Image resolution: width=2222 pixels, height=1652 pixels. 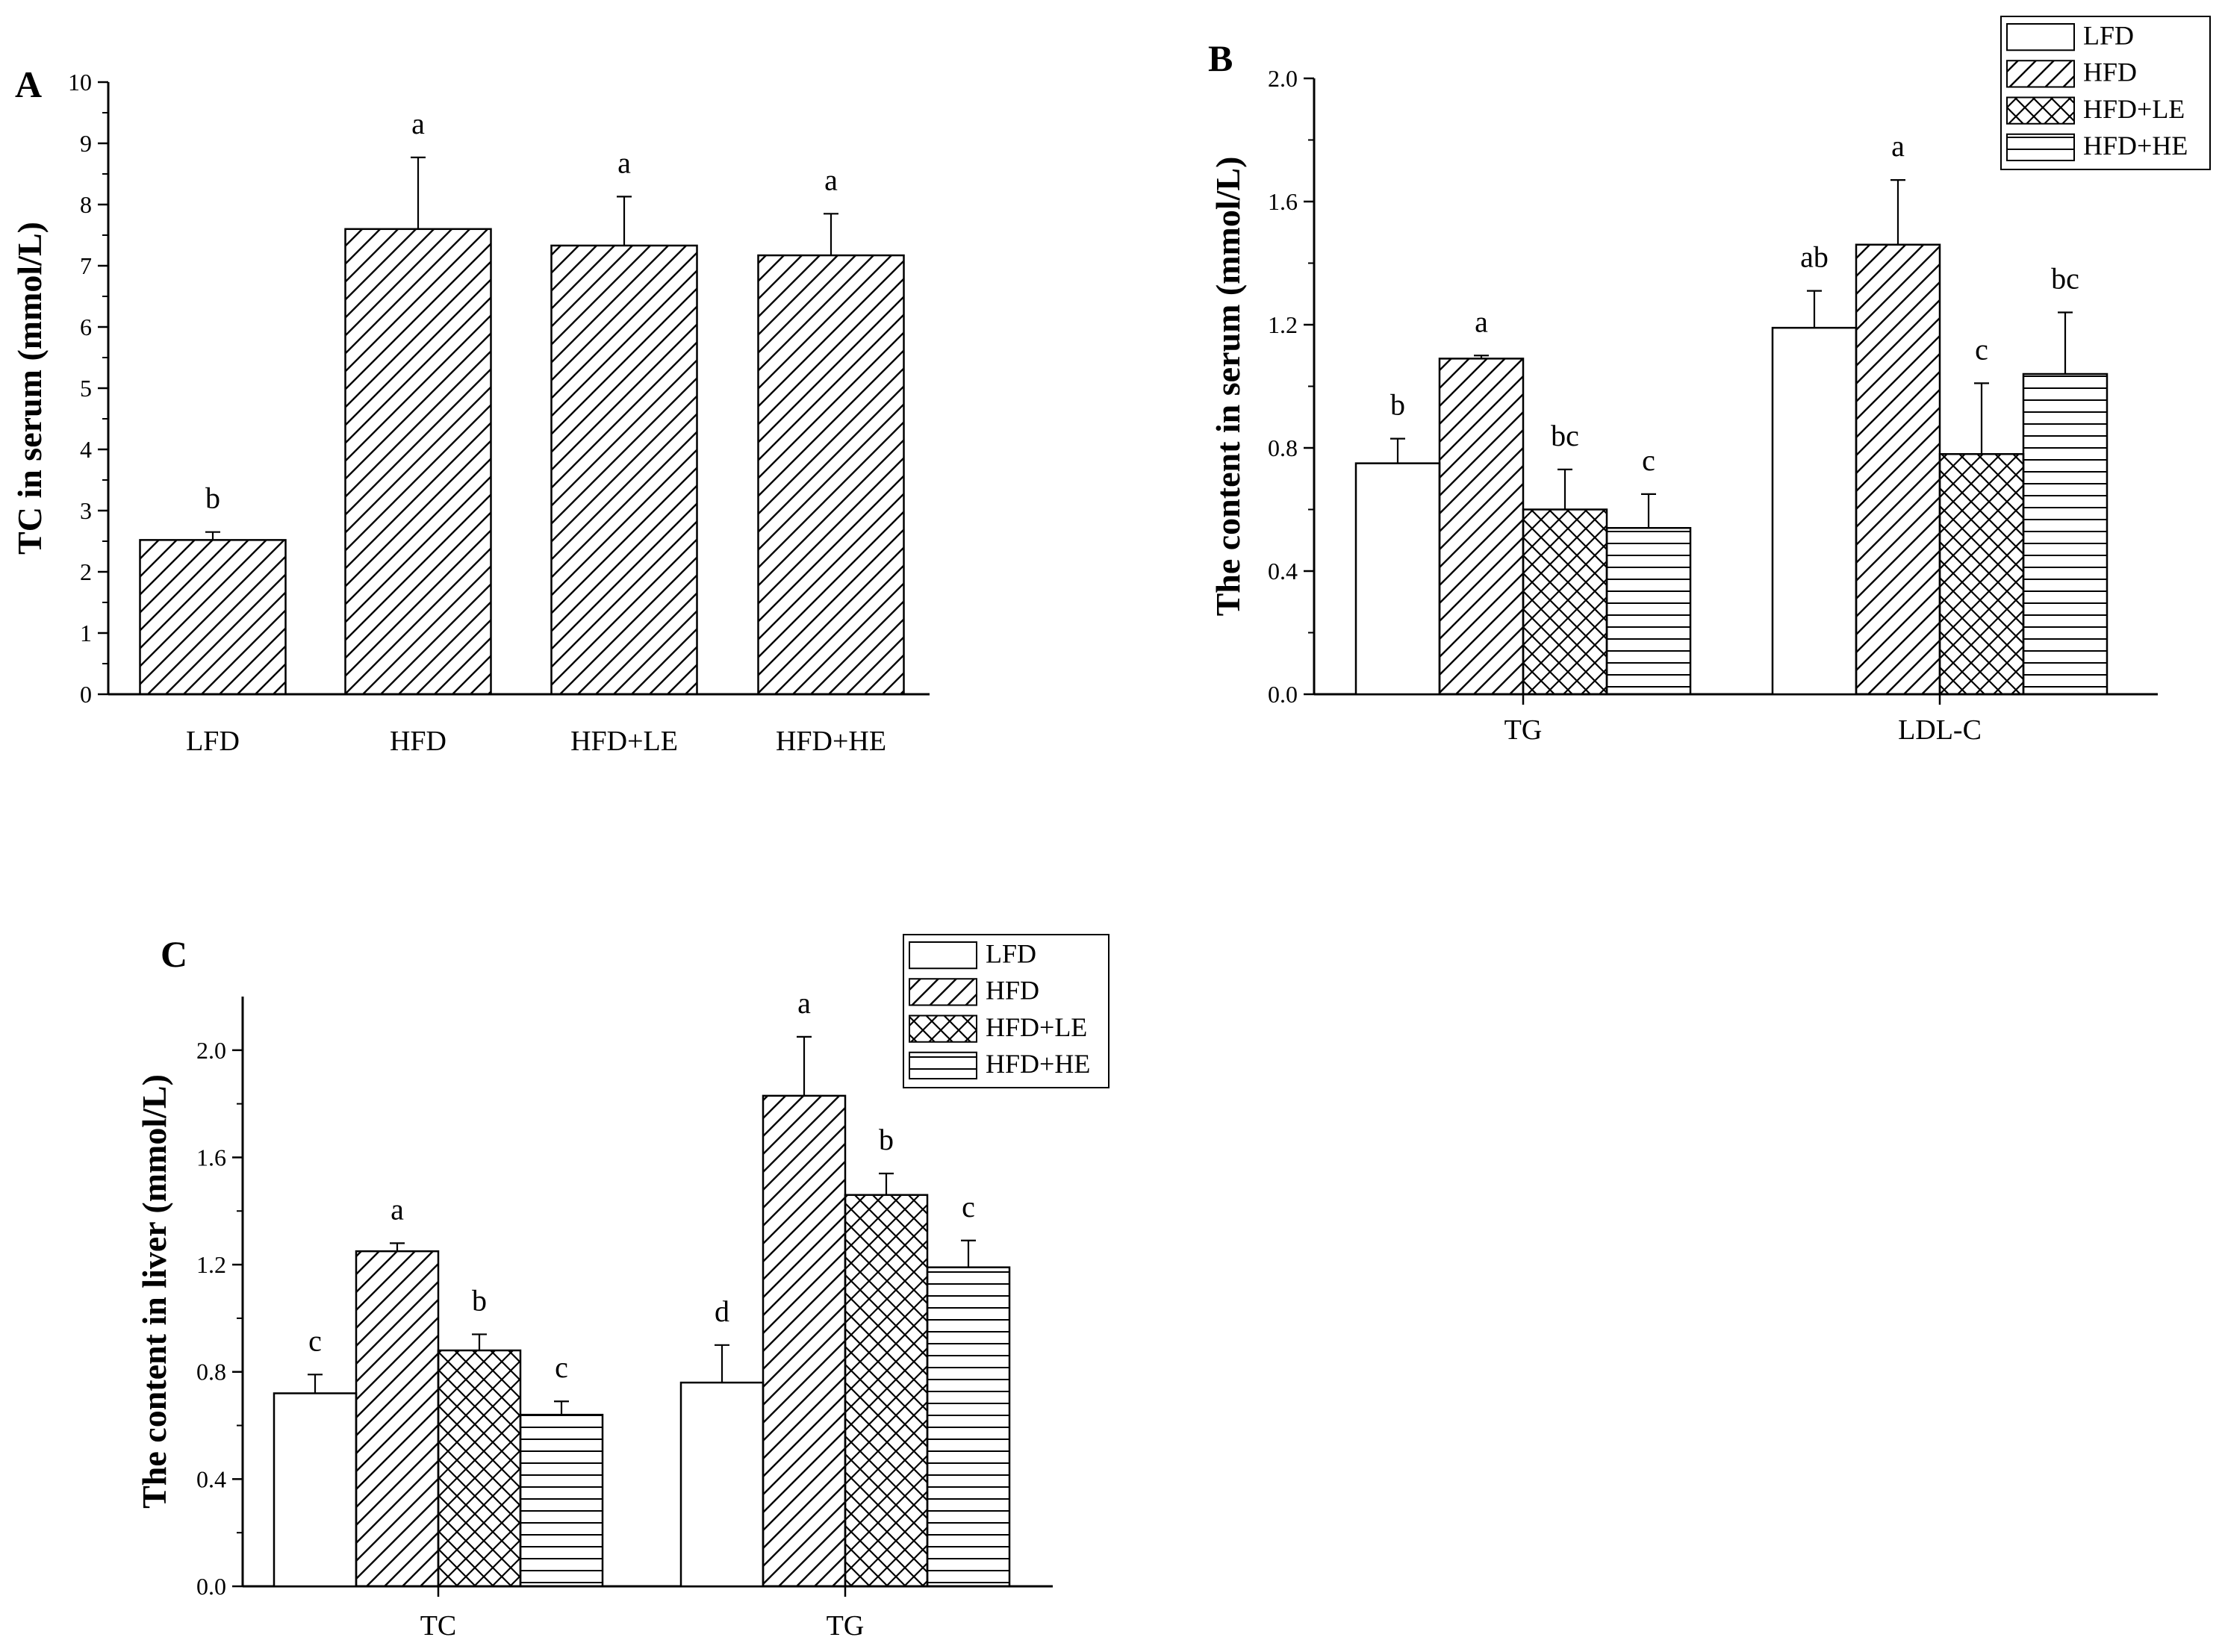 I want to click on y-tick-label: 9, so click(x=86, y=143).